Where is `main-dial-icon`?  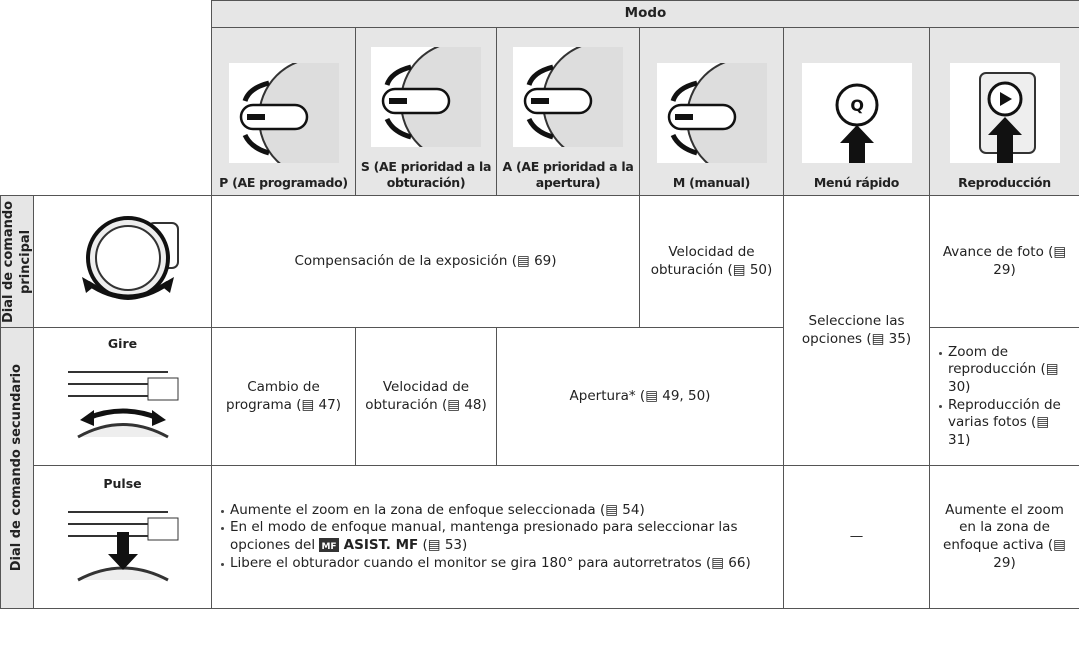 main-dial-icon is located at coordinates (123, 259).